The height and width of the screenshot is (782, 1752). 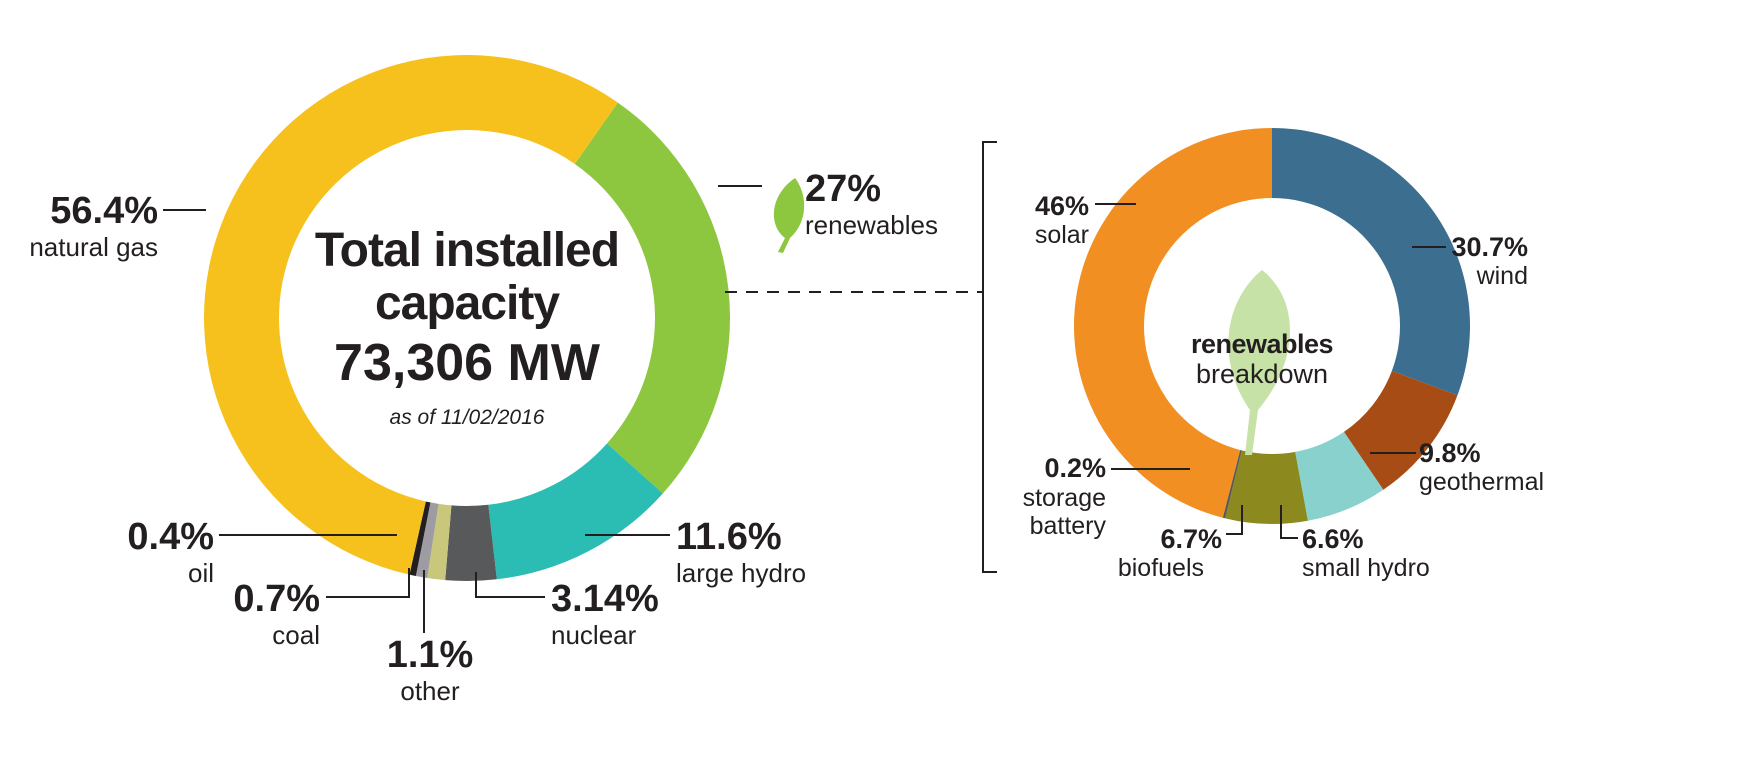 What do you see at coordinates (594, 635) in the screenshot?
I see `category-label: nuclear` at bounding box center [594, 635].